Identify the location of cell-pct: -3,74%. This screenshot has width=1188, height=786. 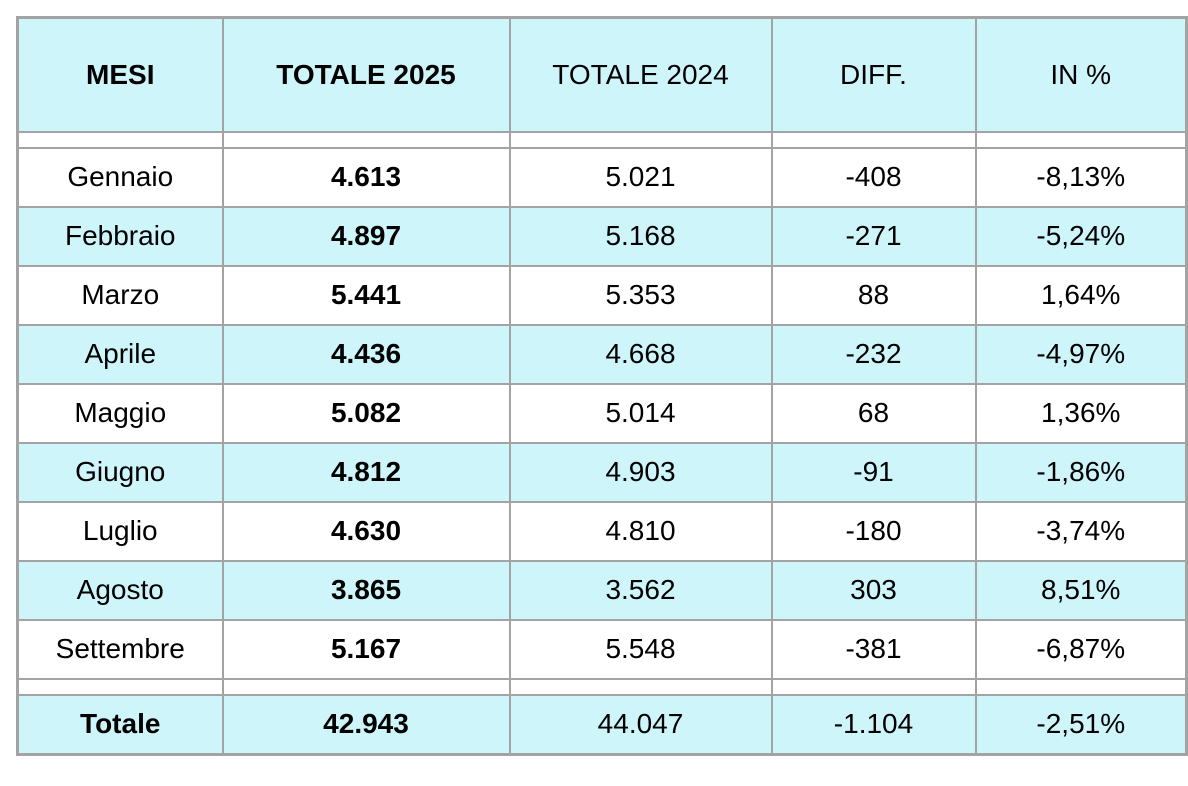
(1081, 531).